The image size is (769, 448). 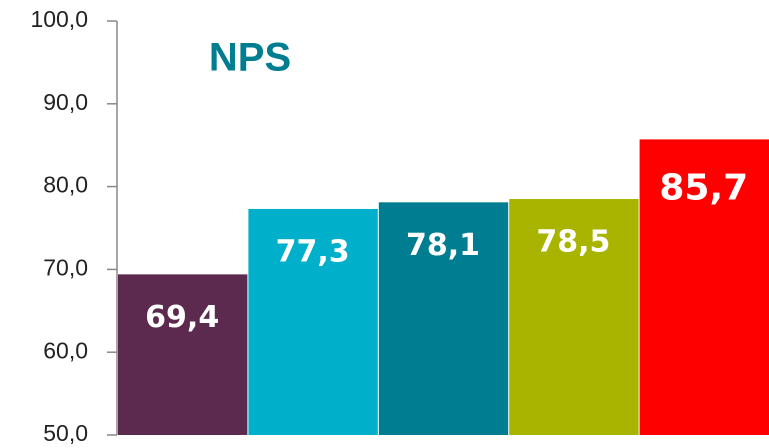 I want to click on data-label: 69,4, so click(x=182, y=317).